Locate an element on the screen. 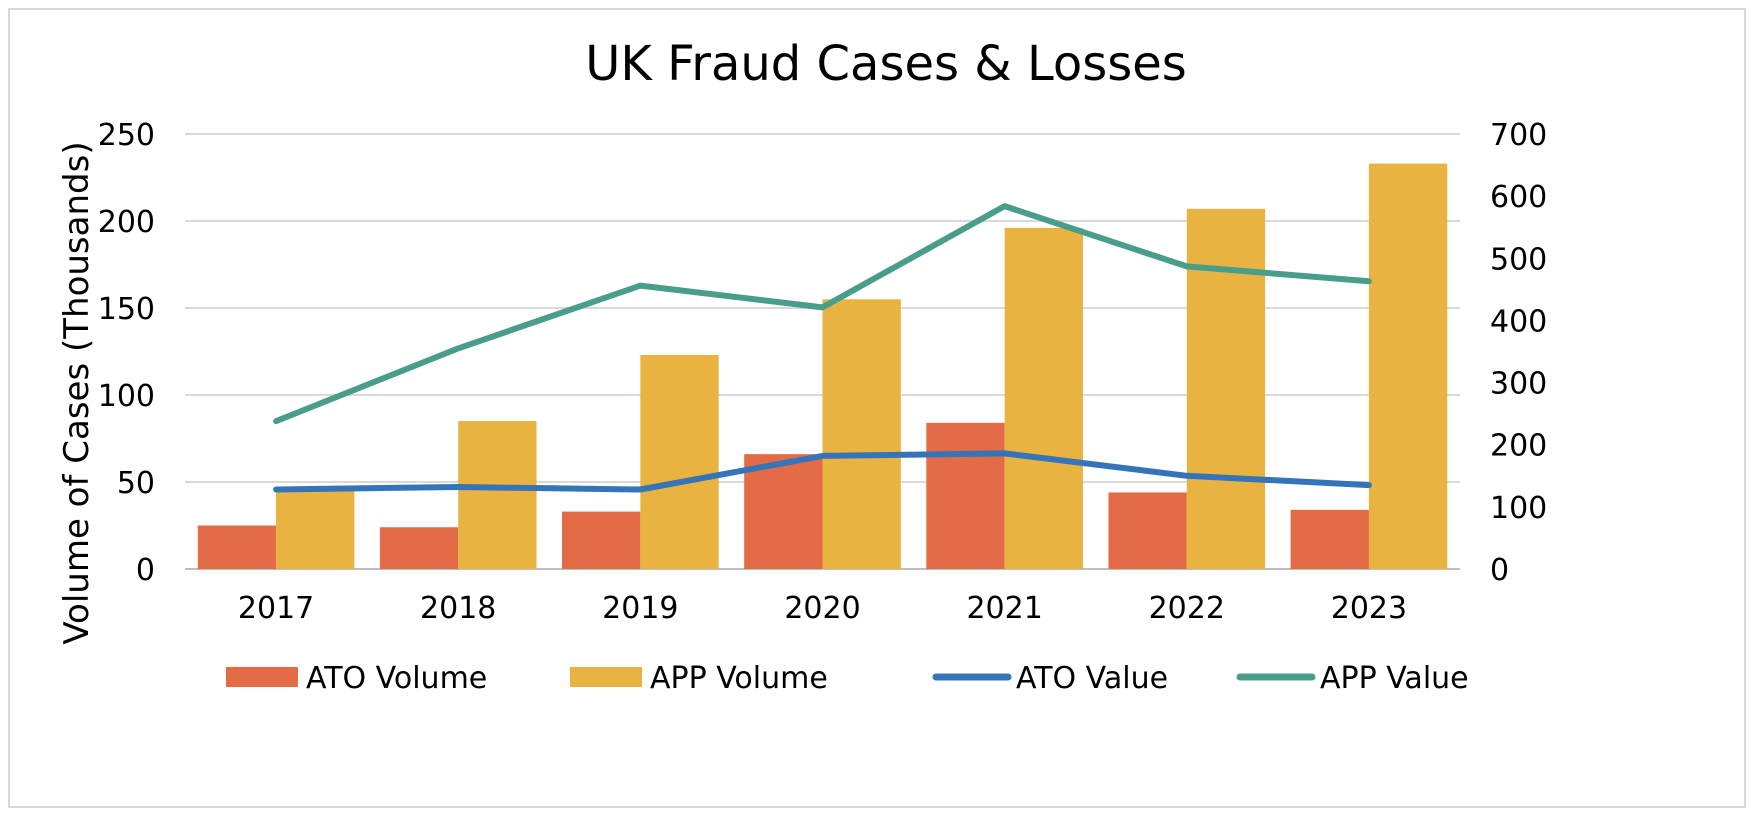  bar-ato-volume-2018 is located at coordinates (419, 548).